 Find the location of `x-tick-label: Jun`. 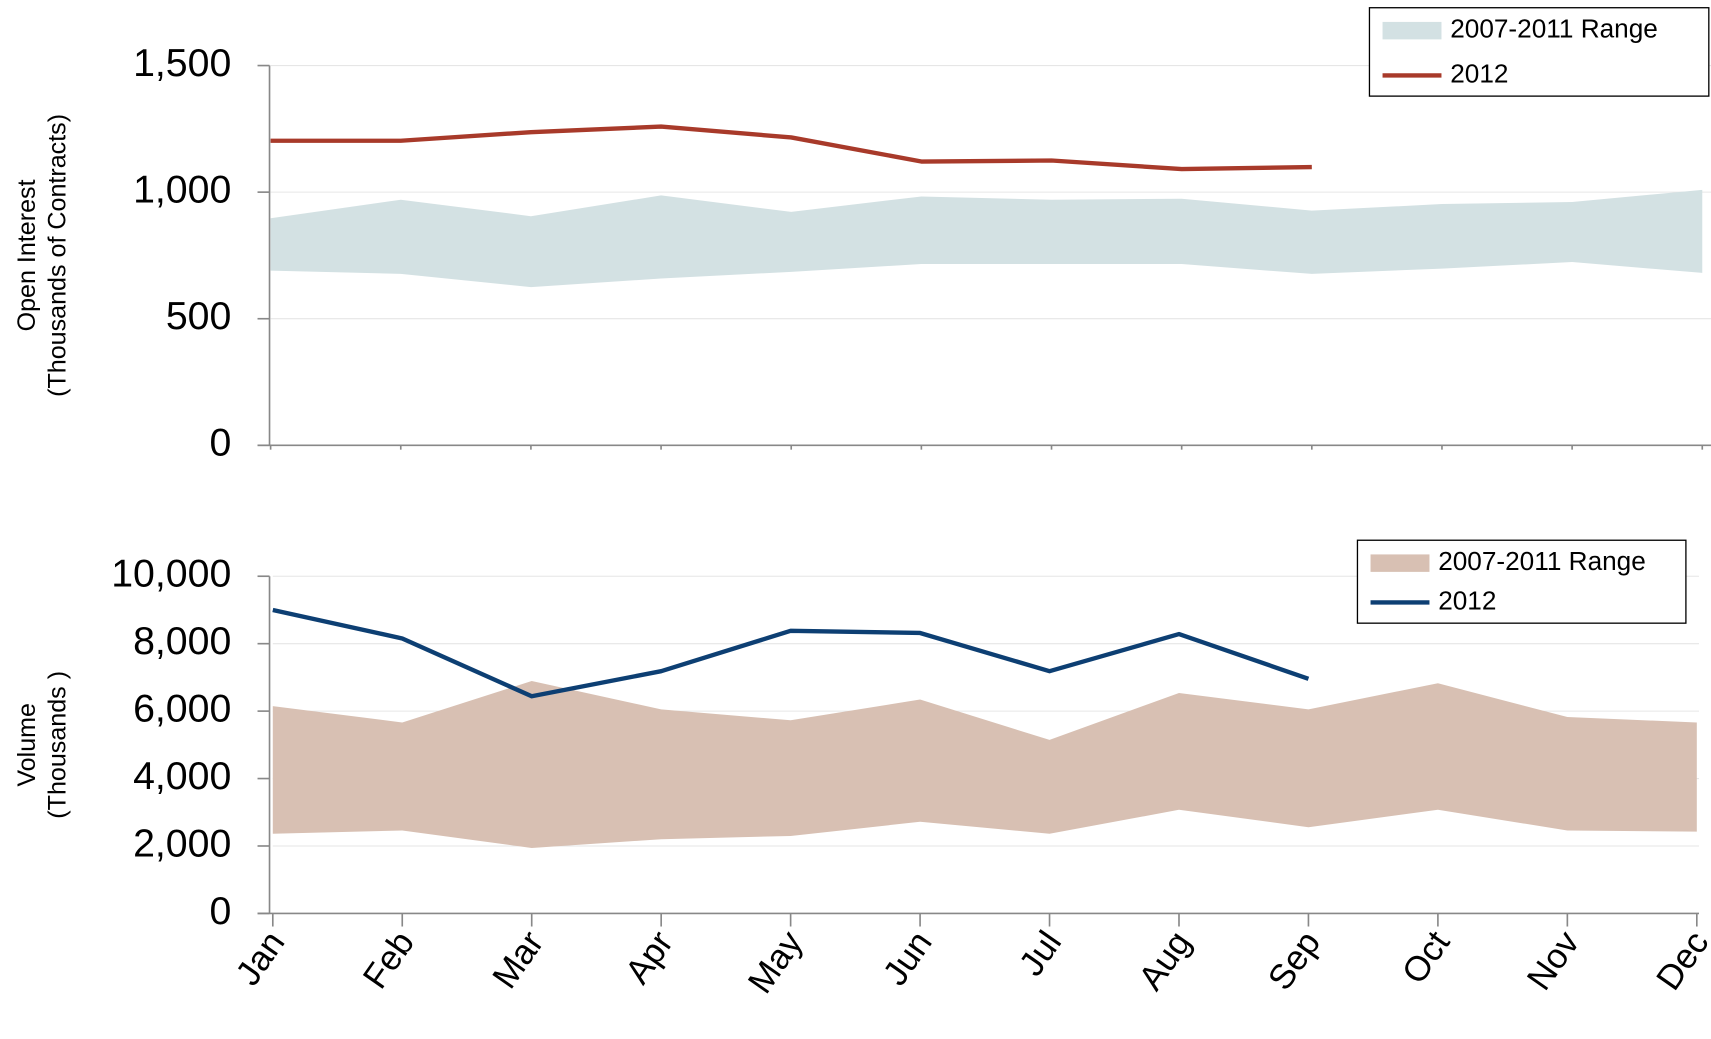

x-tick-label: Jun is located at coordinates (907, 958).